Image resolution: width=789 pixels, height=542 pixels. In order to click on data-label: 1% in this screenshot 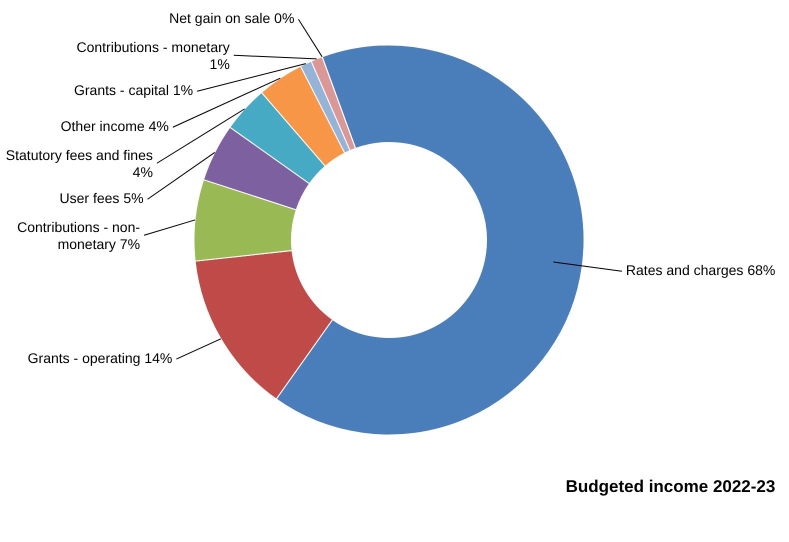, I will do `click(220, 64)`.